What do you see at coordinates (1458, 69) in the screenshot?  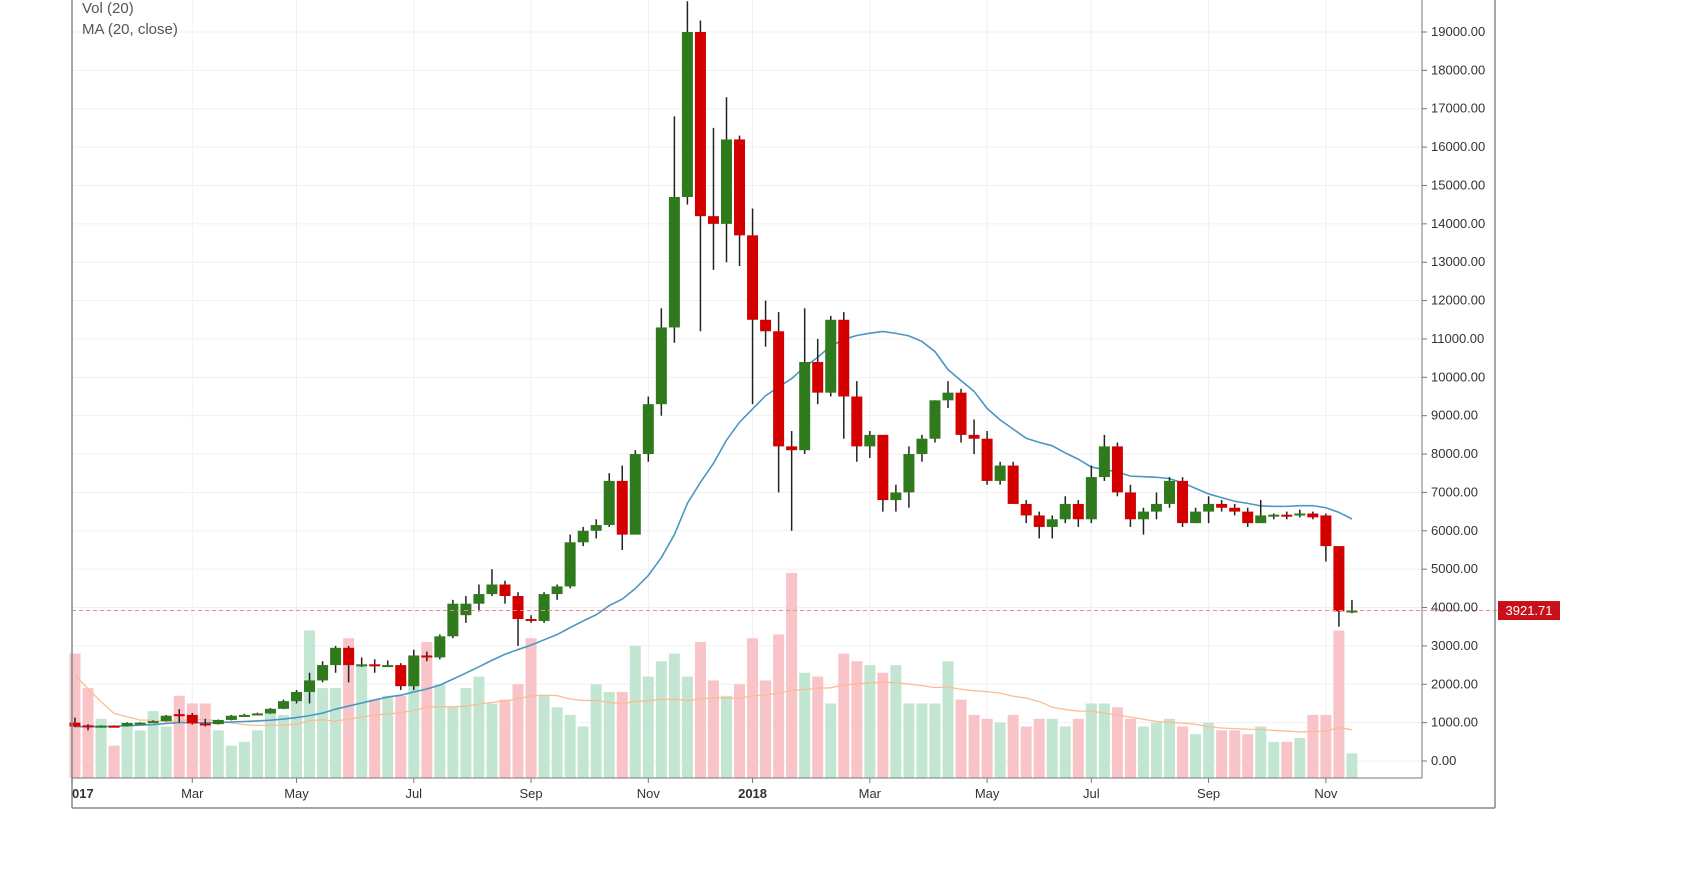 I see `y-tick-label: 18000.00` at bounding box center [1458, 69].